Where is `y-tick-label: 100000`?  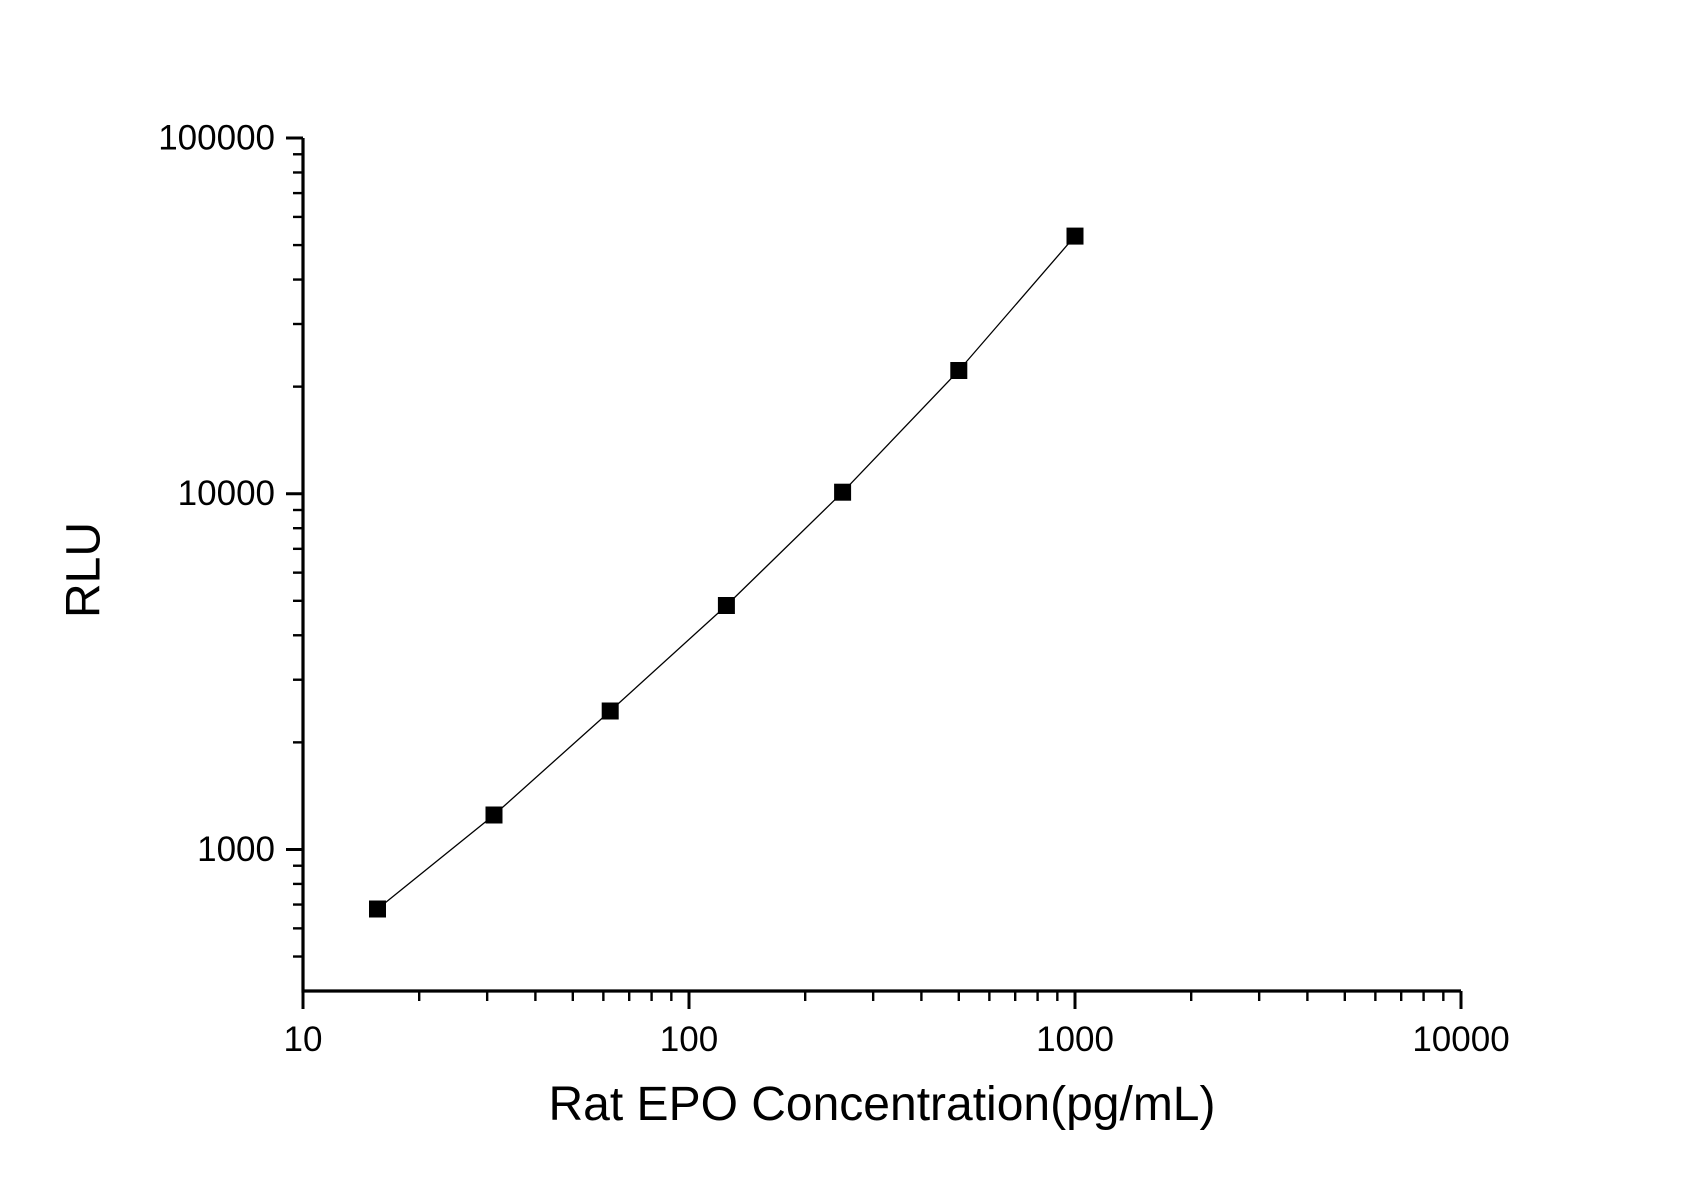 y-tick-label: 100000 is located at coordinates (216, 138).